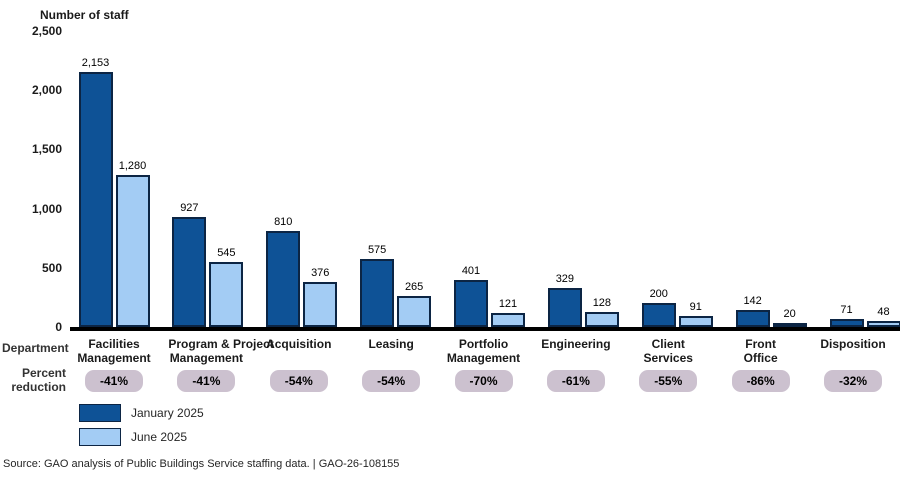 The width and height of the screenshot is (900, 479). I want to click on department-label: Leasing, so click(391, 344).